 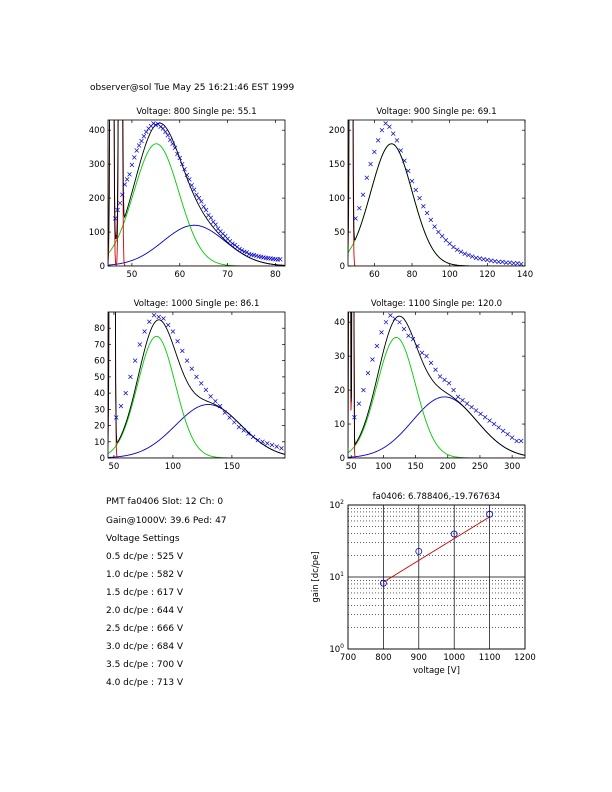 What do you see at coordinates (487, 275) in the screenshot?
I see `x-tick-label: 120` at bounding box center [487, 275].